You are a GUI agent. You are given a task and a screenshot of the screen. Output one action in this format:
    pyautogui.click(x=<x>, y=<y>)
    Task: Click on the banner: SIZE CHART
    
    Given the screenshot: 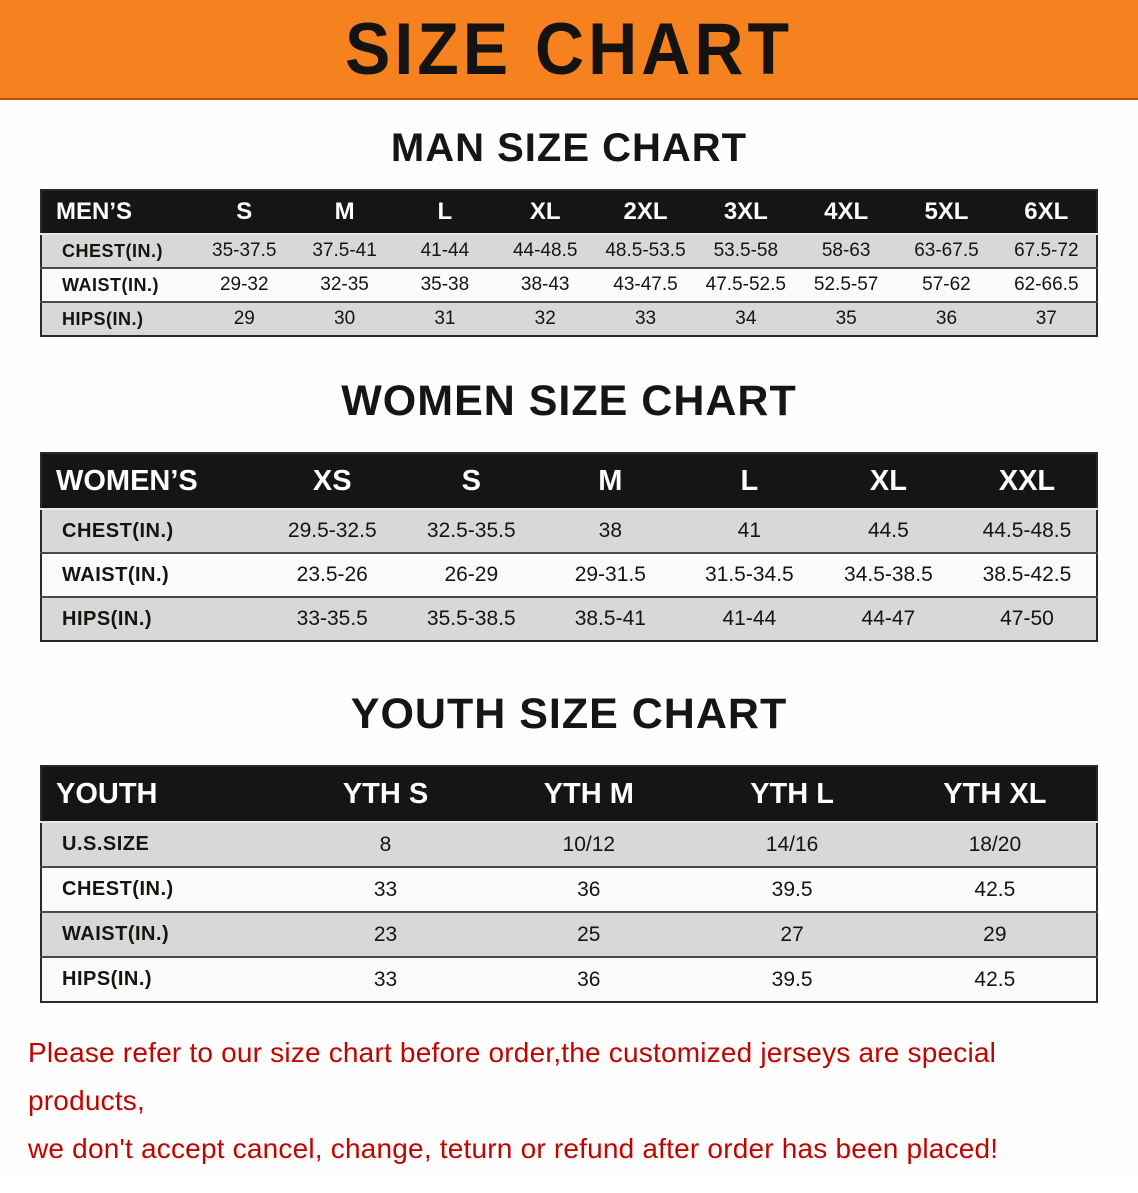 What is the action you would take?
    pyautogui.click(x=569, y=50)
    